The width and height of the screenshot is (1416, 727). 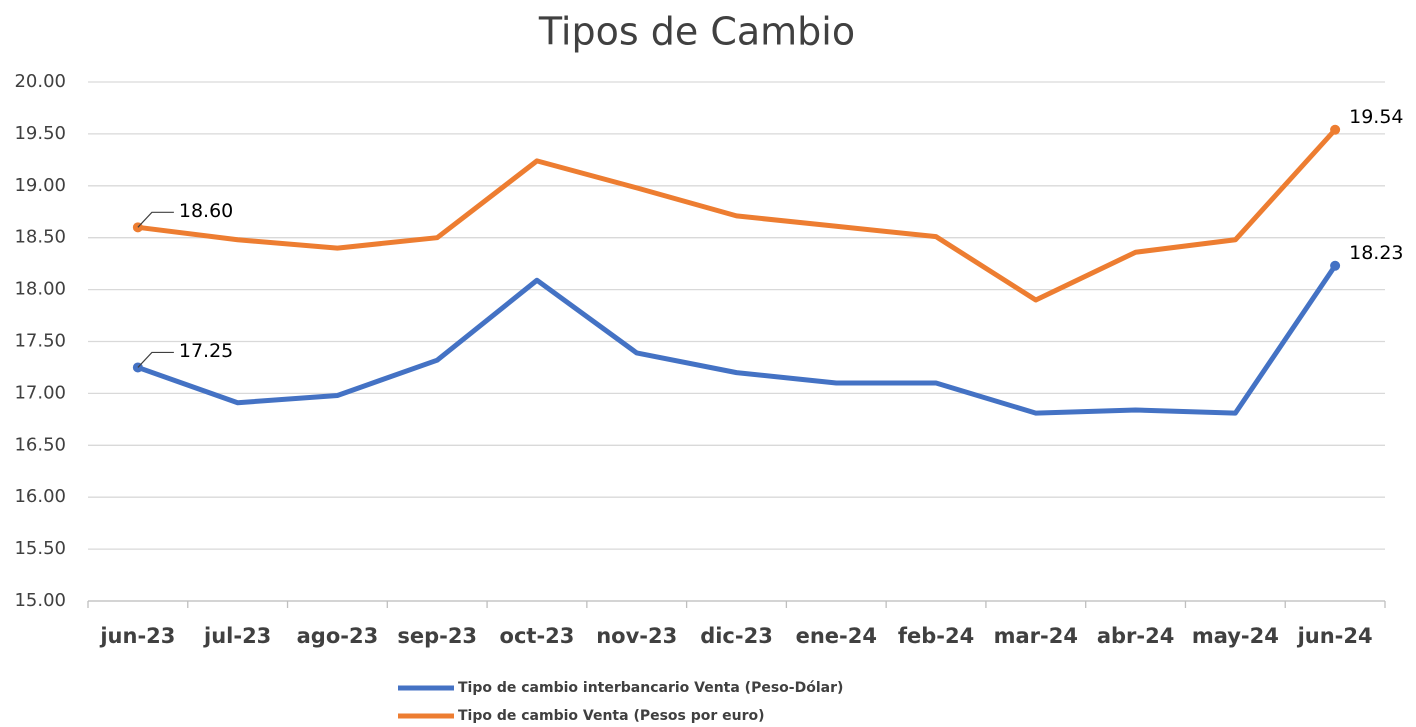 What do you see at coordinates (40, 600) in the screenshot?
I see `y-tick-label: 15.00` at bounding box center [40, 600].